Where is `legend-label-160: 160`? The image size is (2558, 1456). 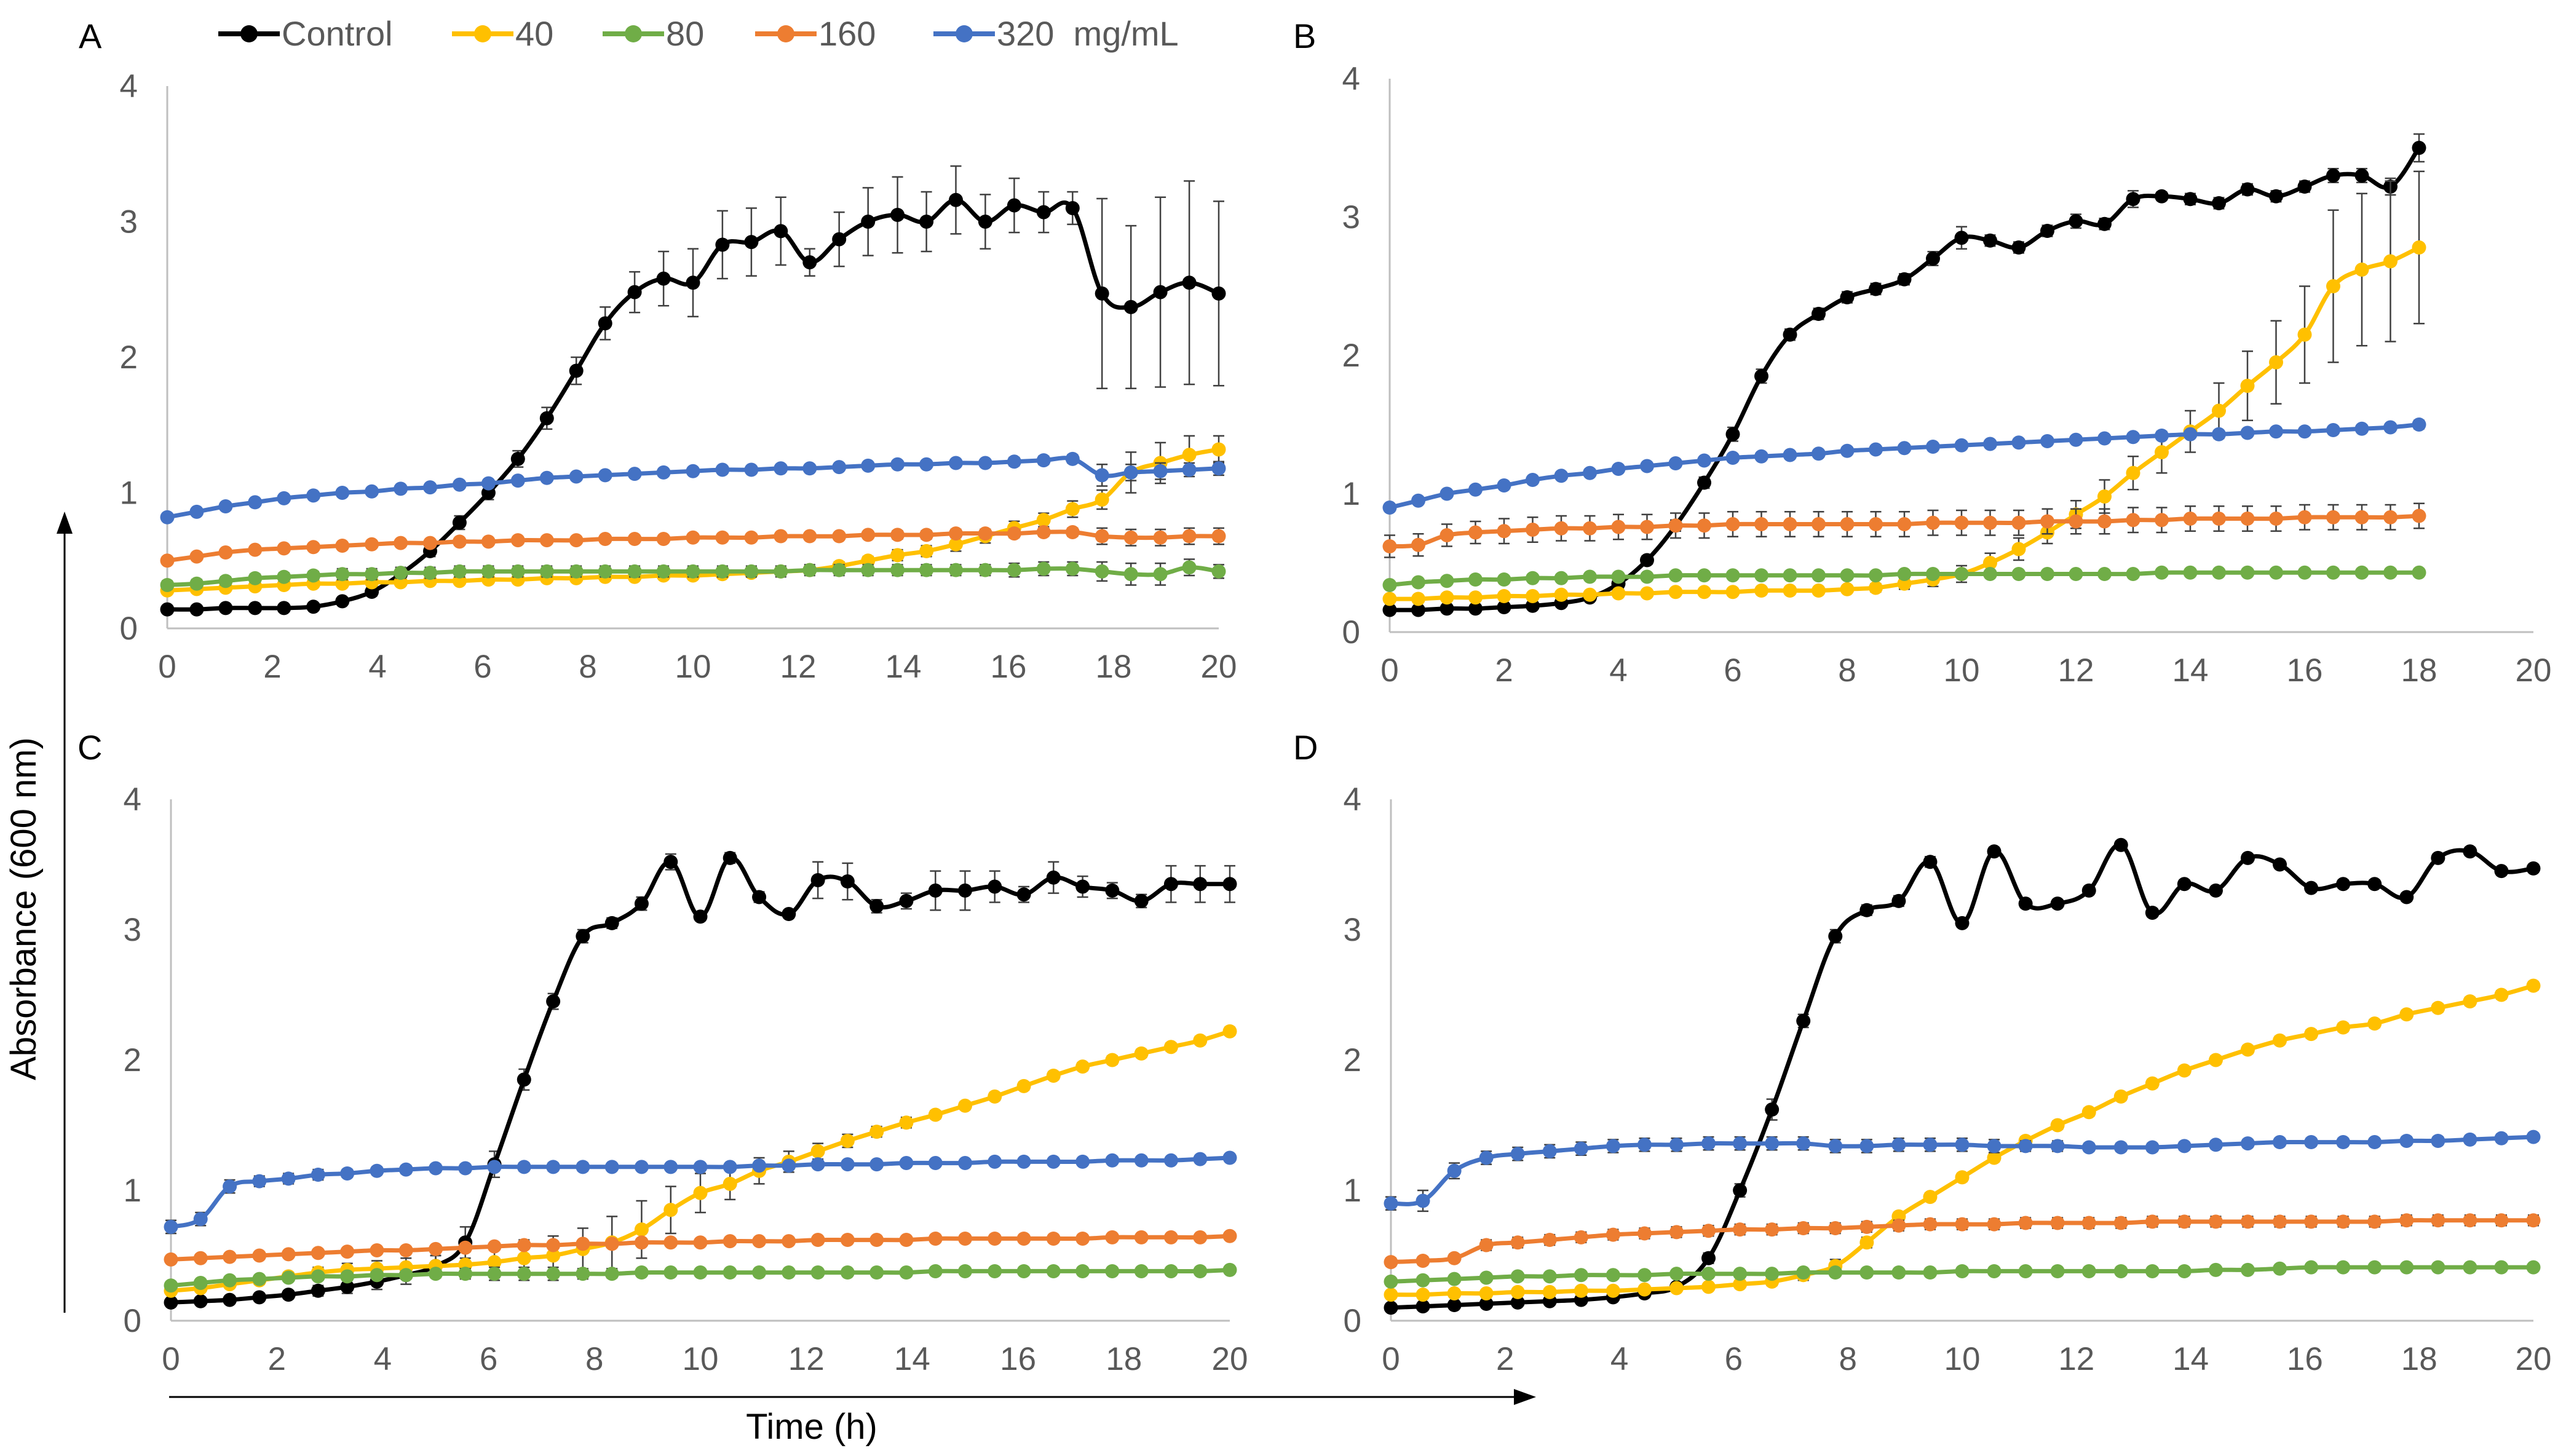 legend-label-160: 160 is located at coordinates (847, 33).